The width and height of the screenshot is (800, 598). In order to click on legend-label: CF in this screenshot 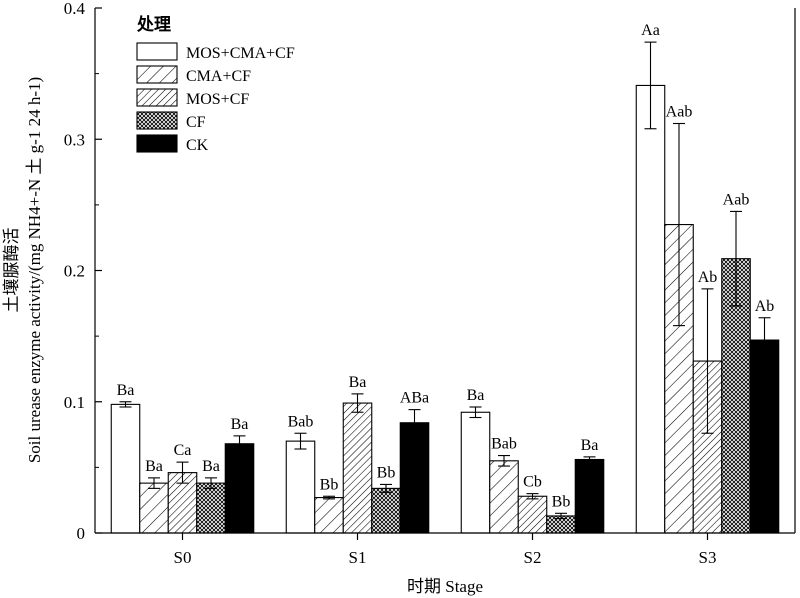, I will do `click(196, 122)`.